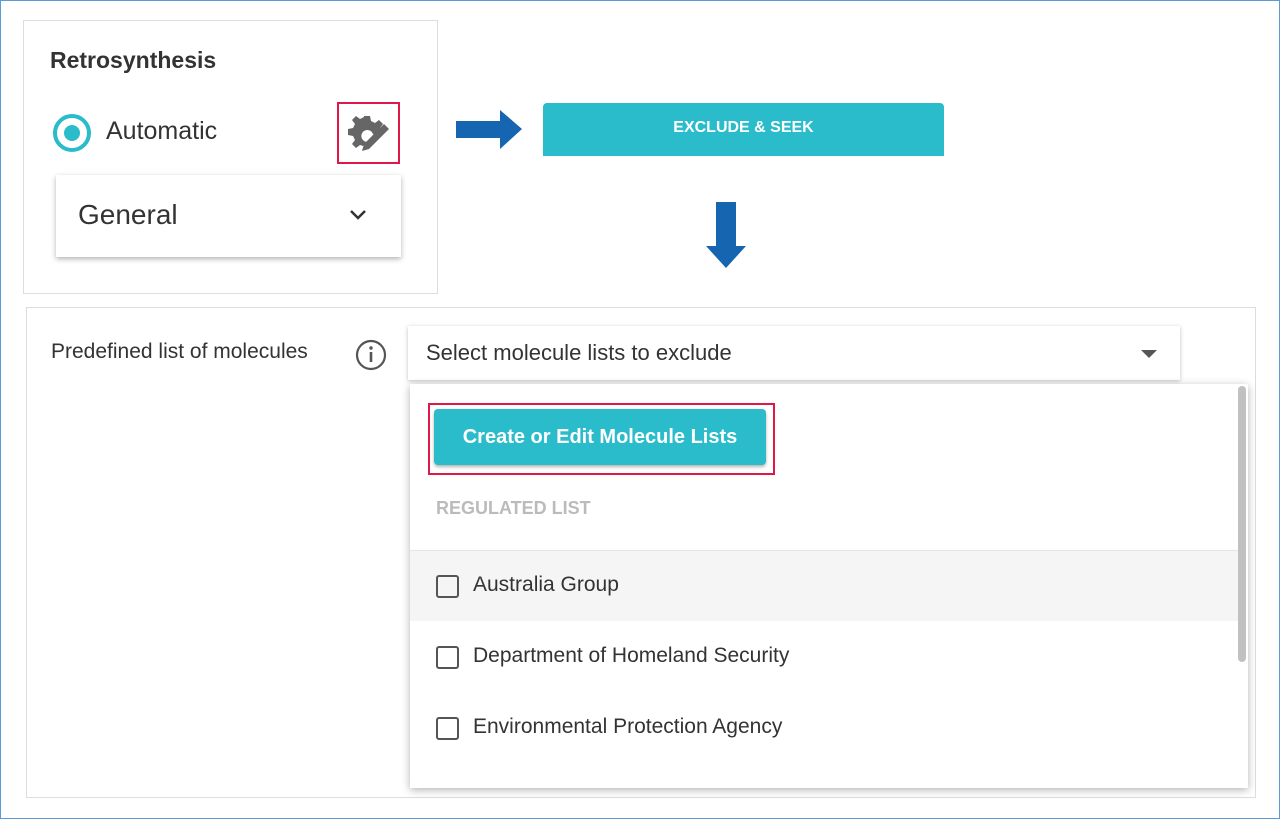  What do you see at coordinates (794, 353) in the screenshot?
I see `molecule-list-select: Select molecule lists to exclude` at bounding box center [794, 353].